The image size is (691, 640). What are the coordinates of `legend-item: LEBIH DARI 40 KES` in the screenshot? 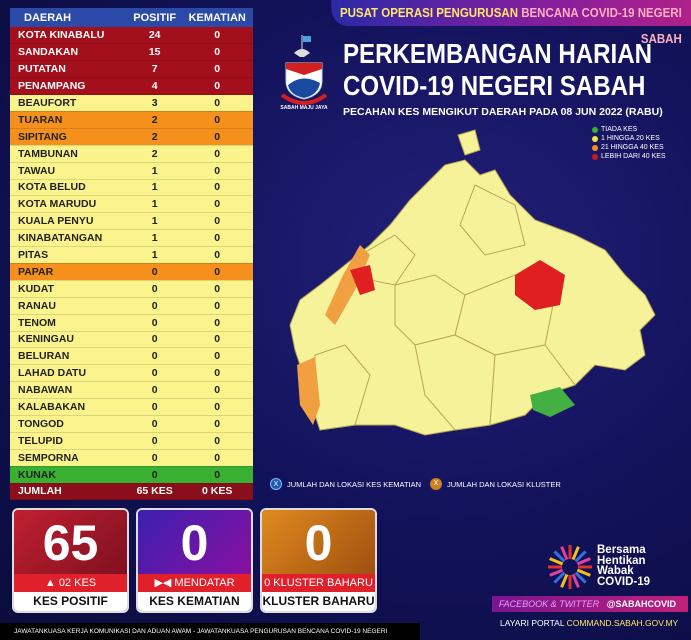 It's located at (629, 156).